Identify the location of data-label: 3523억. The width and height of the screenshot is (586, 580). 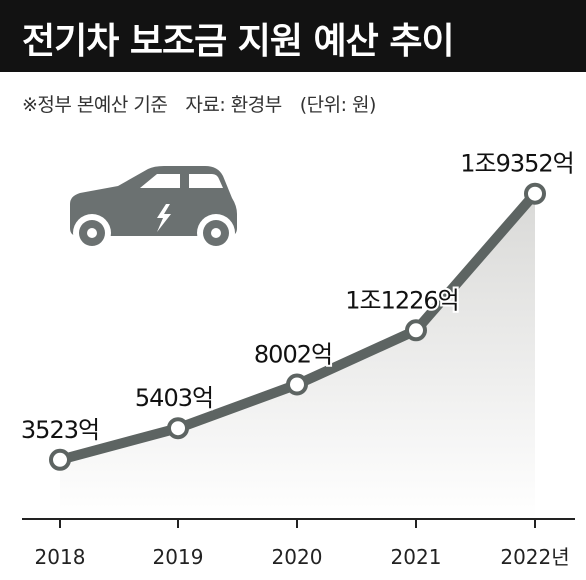
(60, 430).